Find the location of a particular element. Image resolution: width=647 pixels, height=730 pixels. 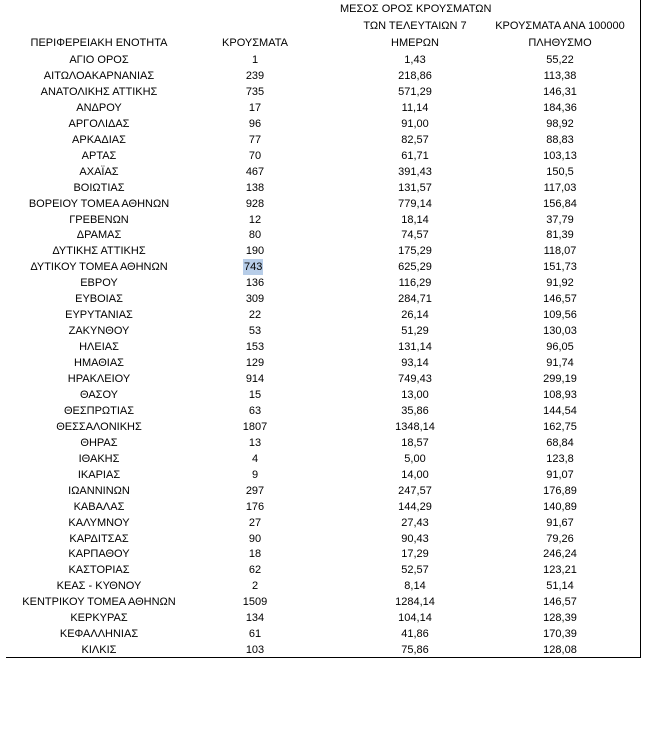

cell: 914 is located at coordinates (255, 379).